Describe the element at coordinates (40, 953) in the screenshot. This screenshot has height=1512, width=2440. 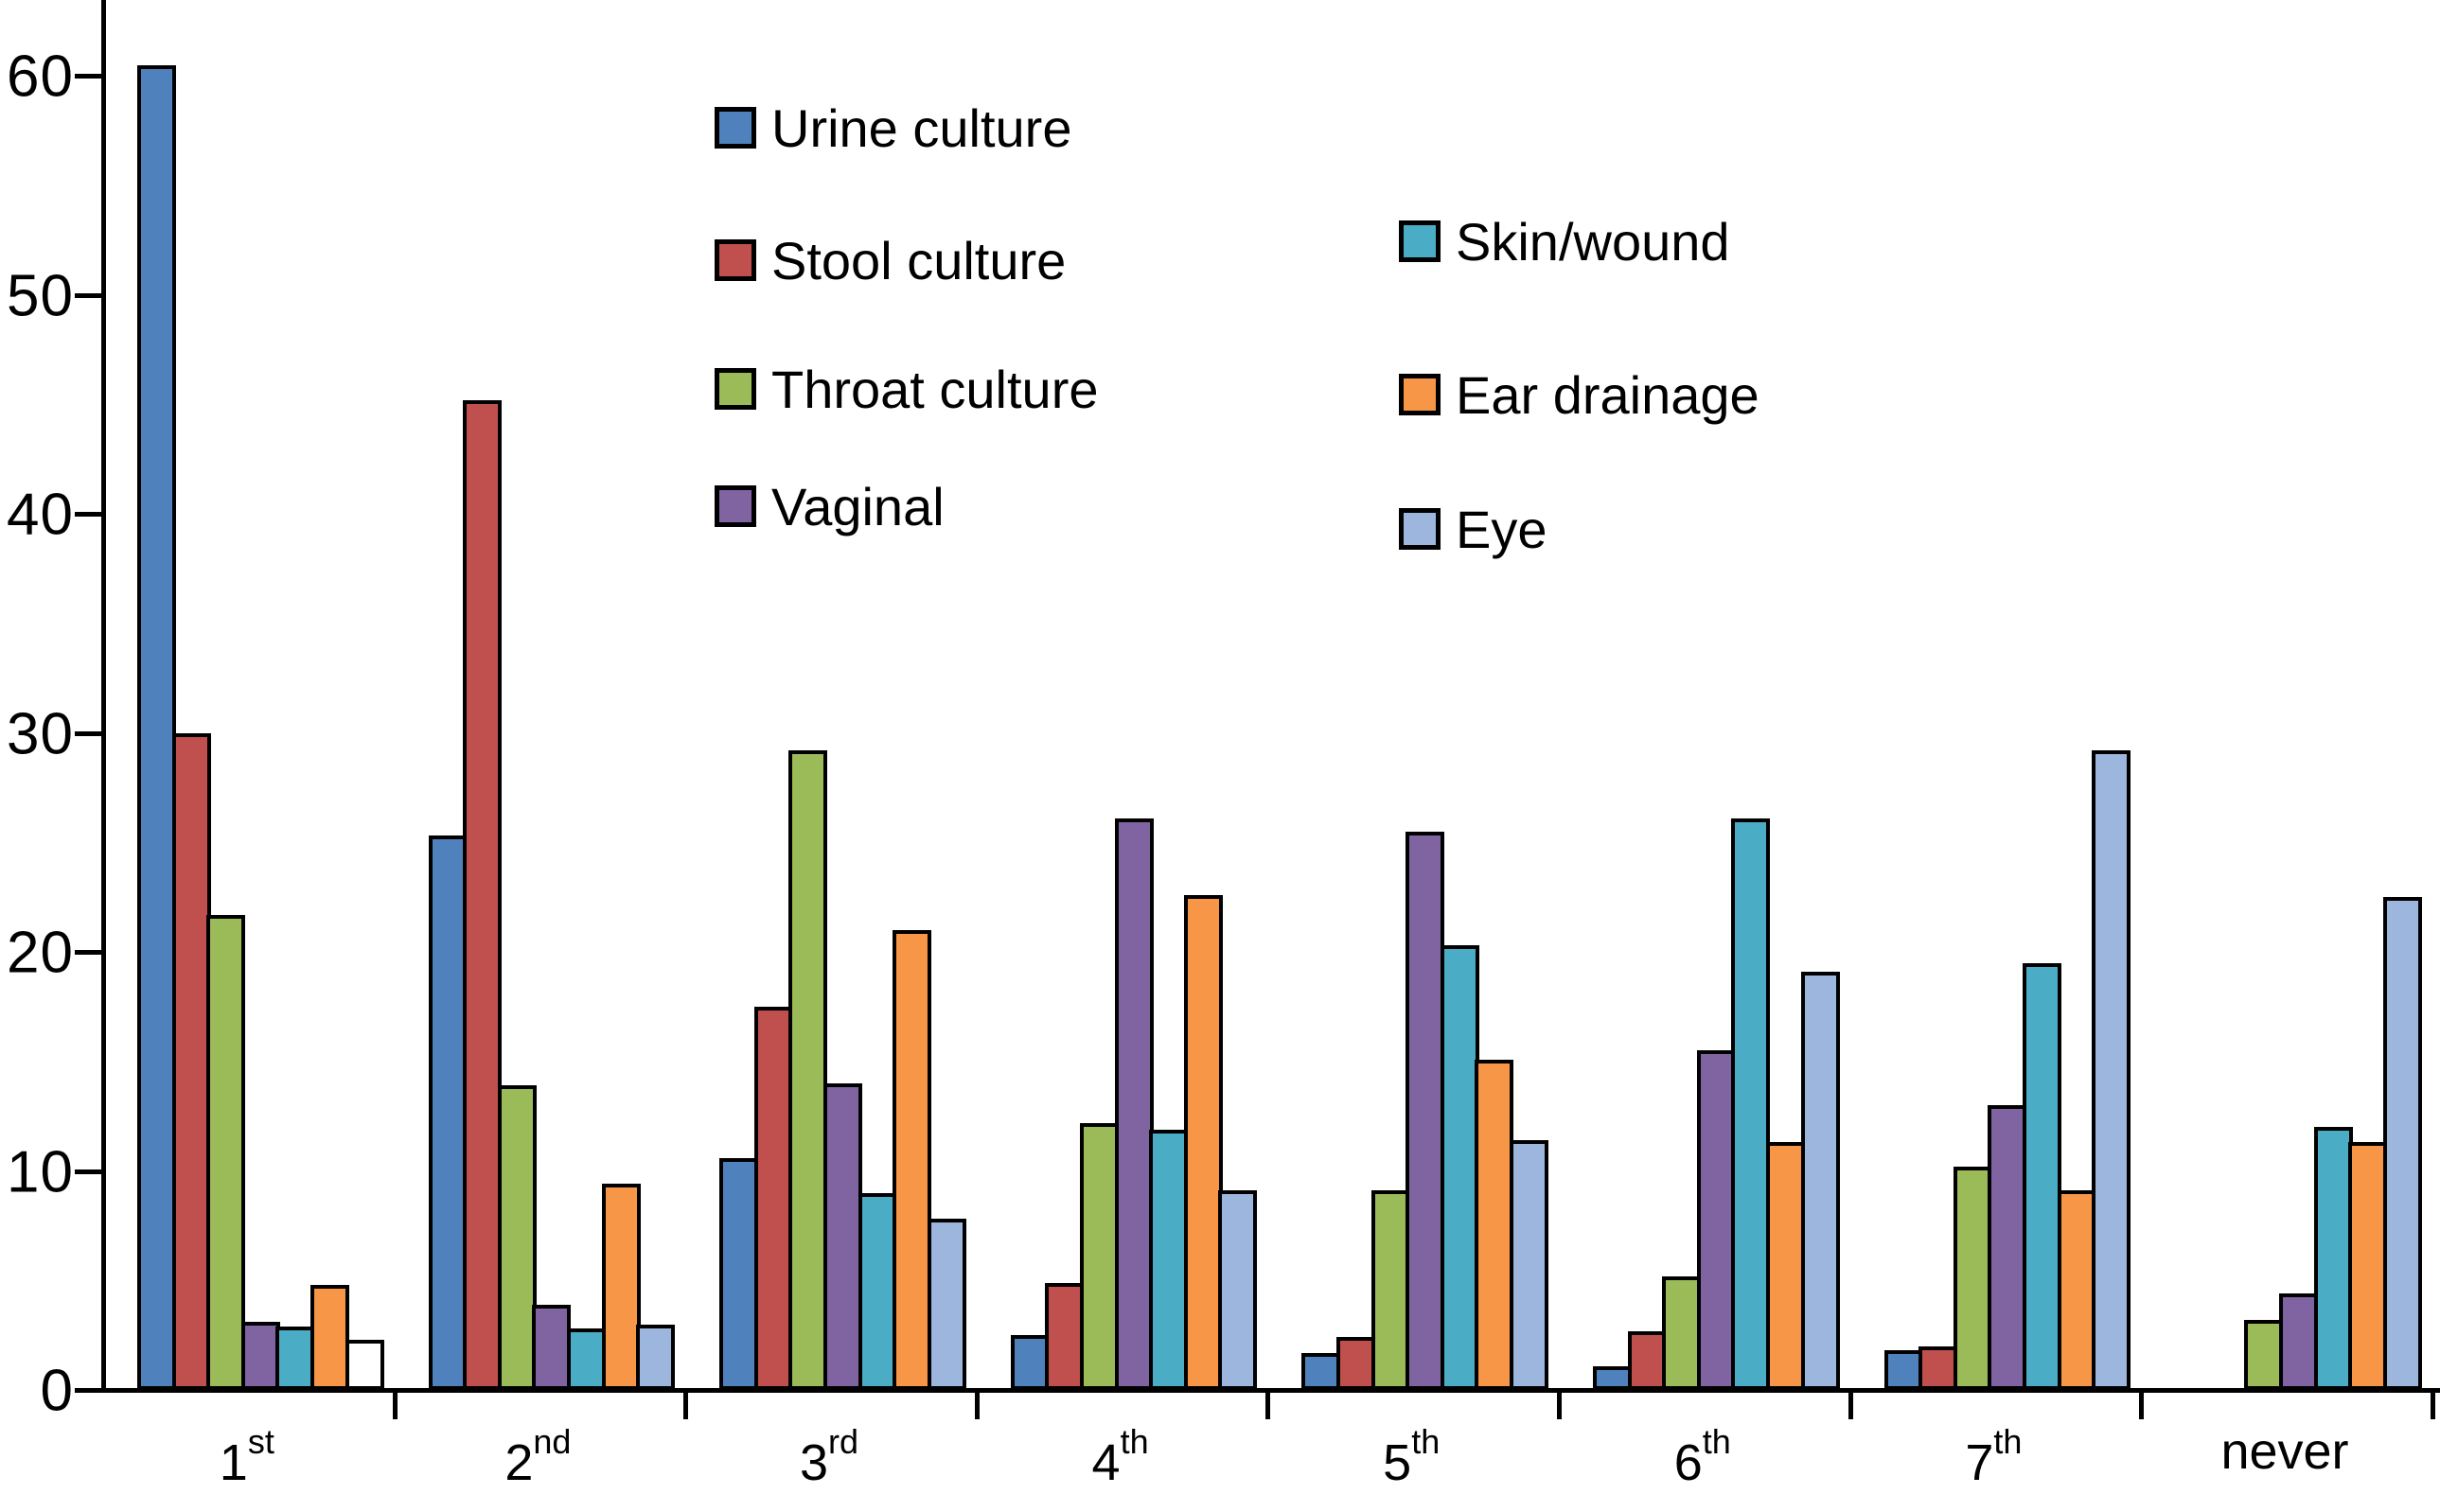
I see `y-tick-label: 20` at that location.